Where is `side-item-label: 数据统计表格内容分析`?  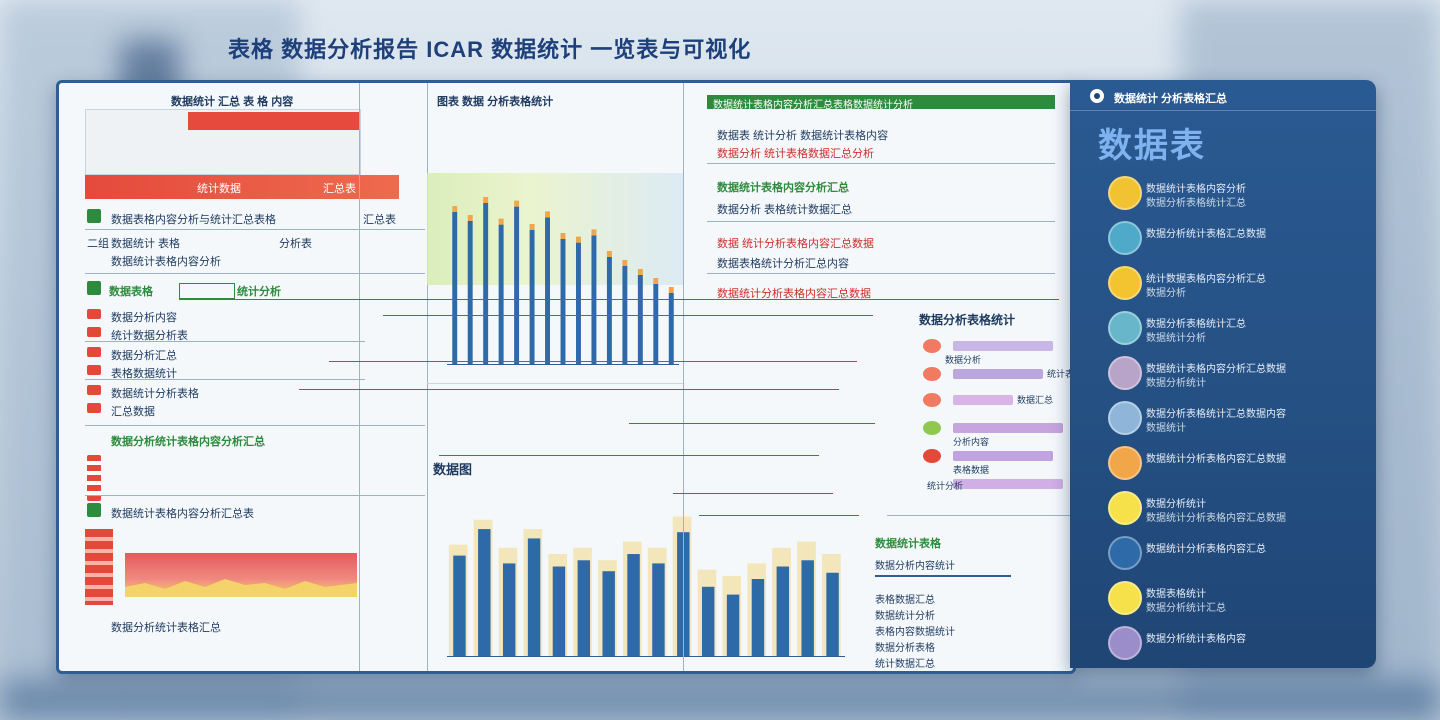
side-item-label: 数据统计表格内容分析 is located at coordinates (1196, 189).